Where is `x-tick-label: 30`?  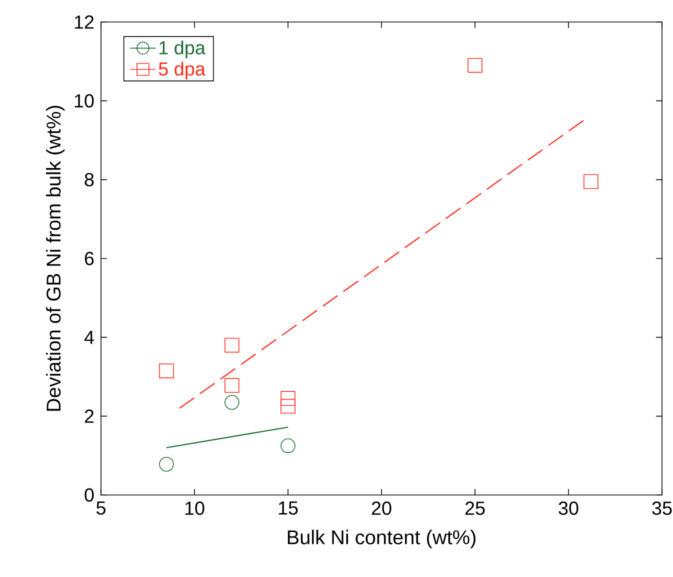
x-tick-label: 30 is located at coordinates (568, 508).